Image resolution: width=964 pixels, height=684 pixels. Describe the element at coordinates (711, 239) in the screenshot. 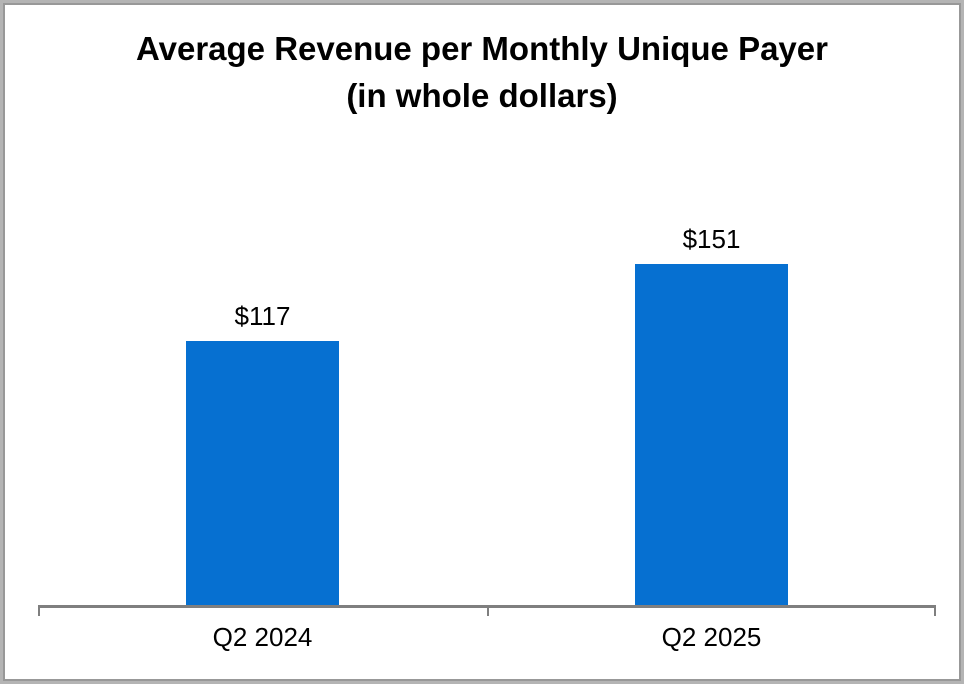

I see `bar-value-label: $151` at that location.